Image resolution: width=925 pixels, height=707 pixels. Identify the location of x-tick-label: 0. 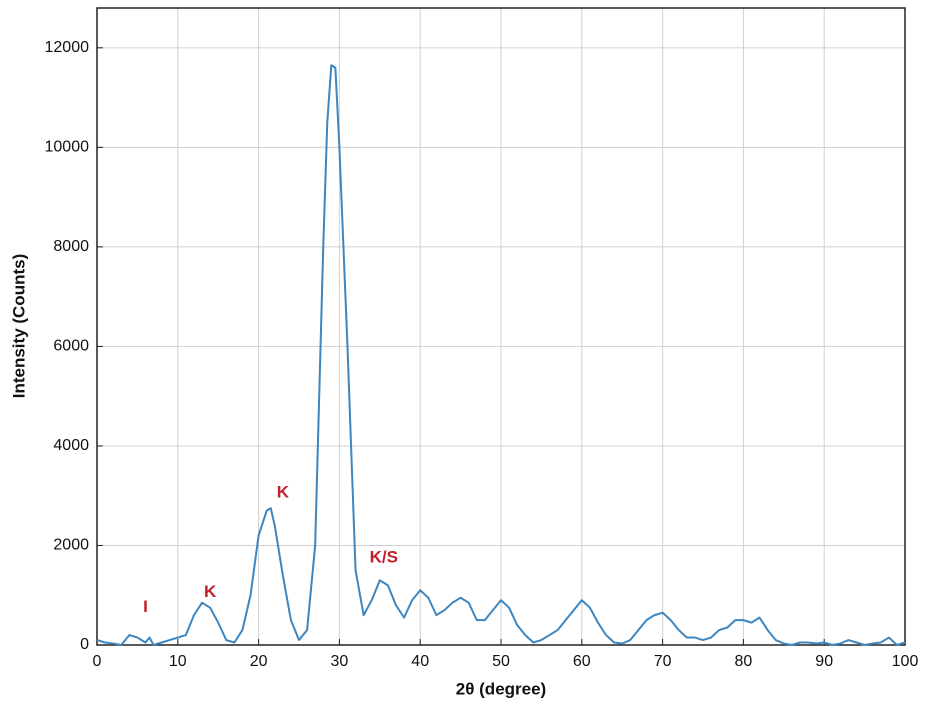
(97, 661).